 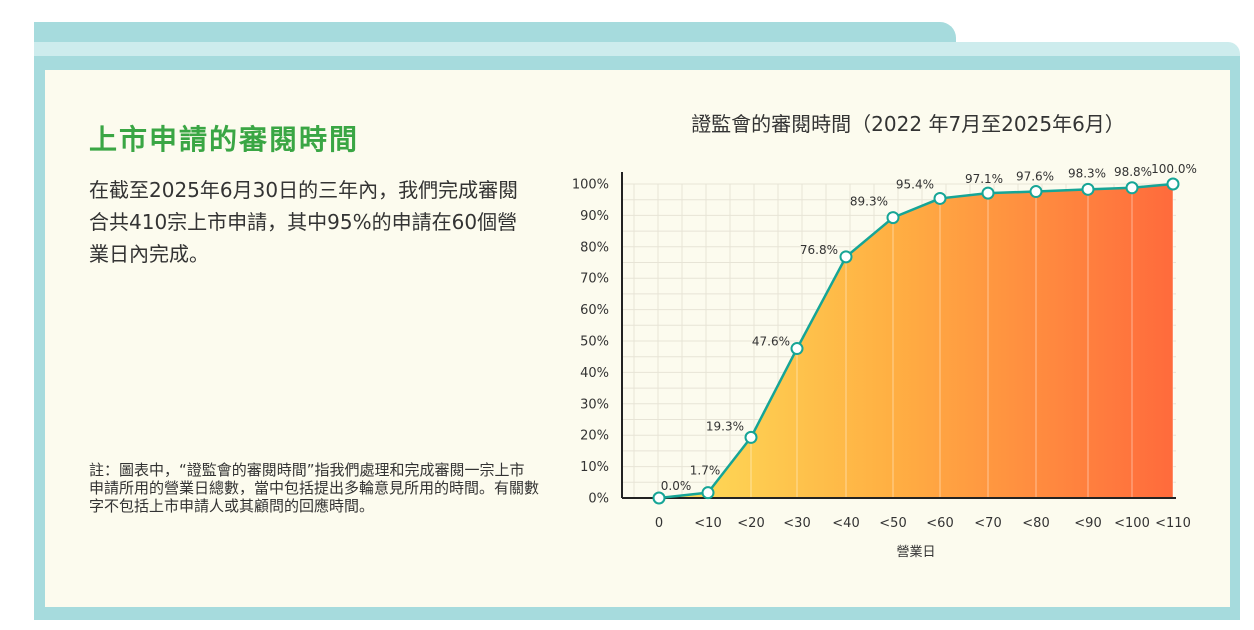 What do you see at coordinates (594, 279) in the screenshot?
I see `y-tick-label: 70%` at bounding box center [594, 279].